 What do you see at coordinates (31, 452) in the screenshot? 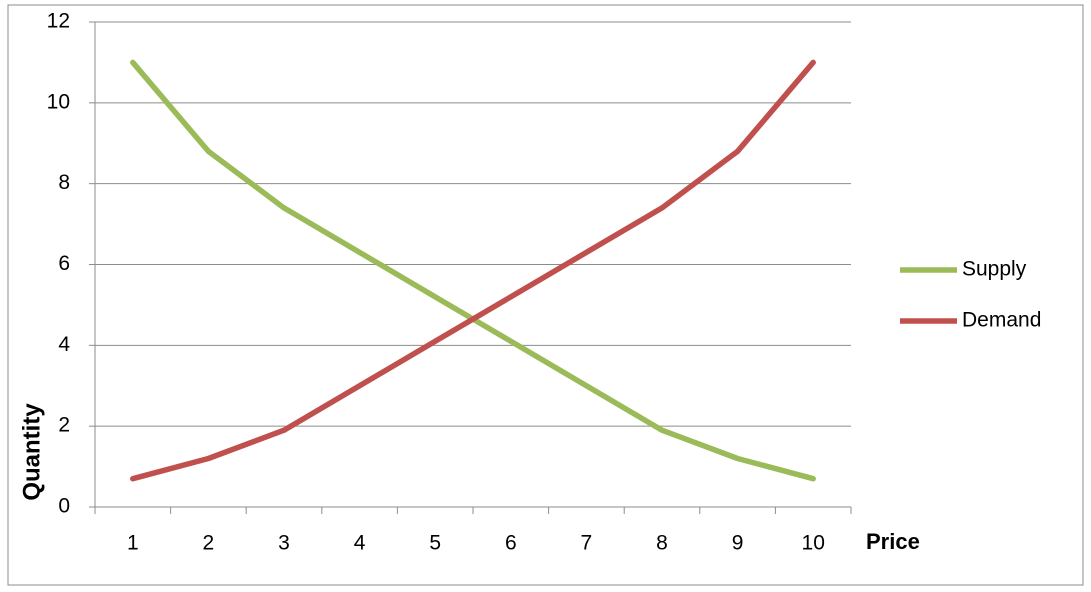
I see `y-axis-label: Quantity` at bounding box center [31, 452].